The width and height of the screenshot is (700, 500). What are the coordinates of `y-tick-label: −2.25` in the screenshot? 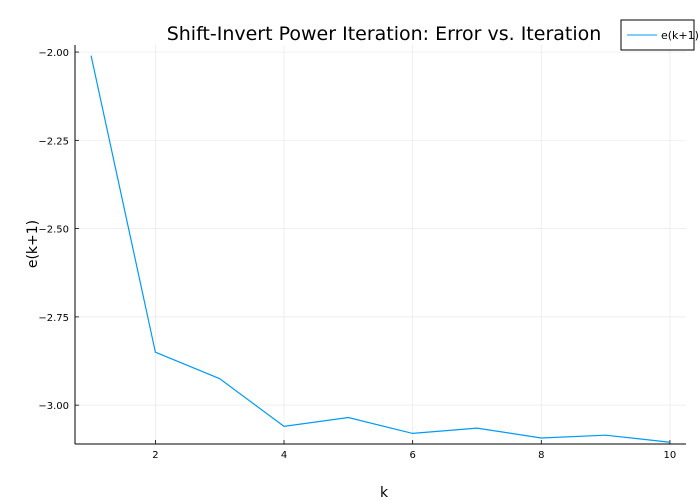 It's located at (53, 141).